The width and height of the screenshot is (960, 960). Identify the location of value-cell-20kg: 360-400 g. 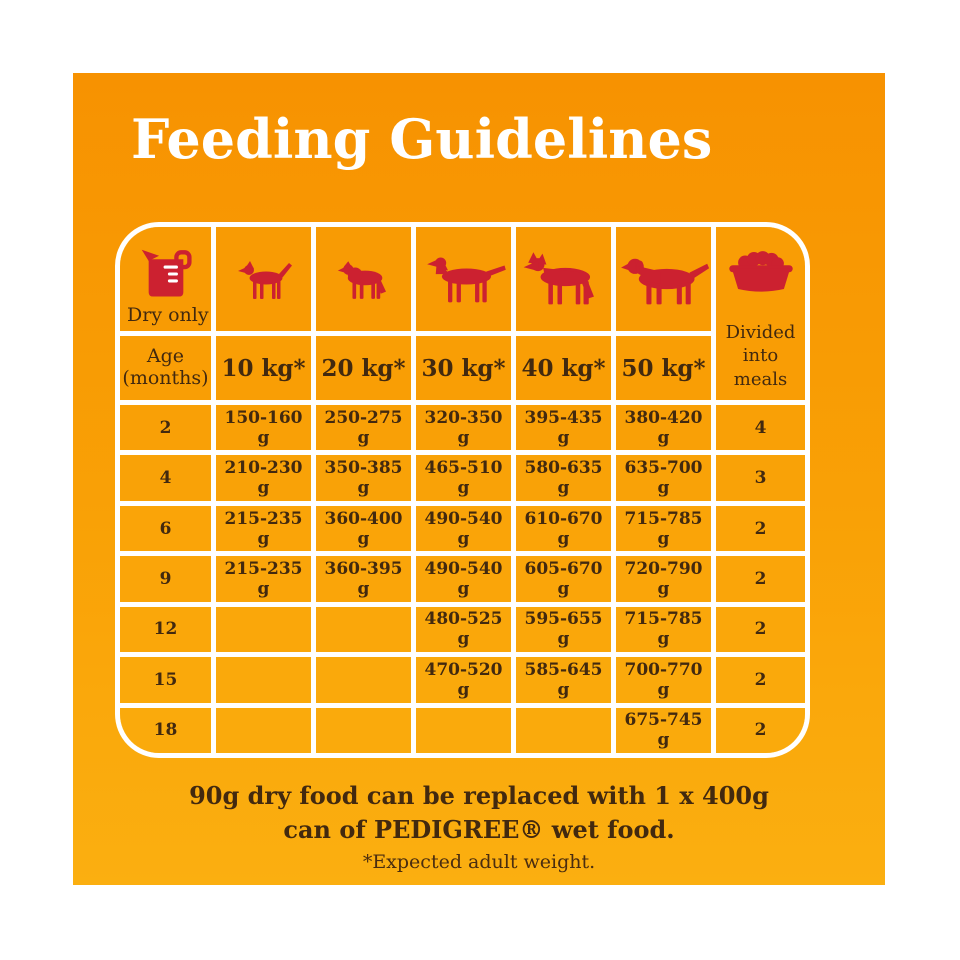
(363, 528).